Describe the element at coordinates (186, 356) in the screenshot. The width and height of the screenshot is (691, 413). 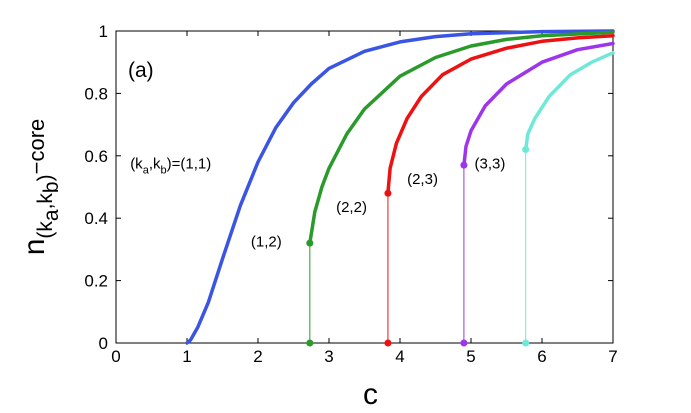
I see `x-tick-label: 1` at that location.